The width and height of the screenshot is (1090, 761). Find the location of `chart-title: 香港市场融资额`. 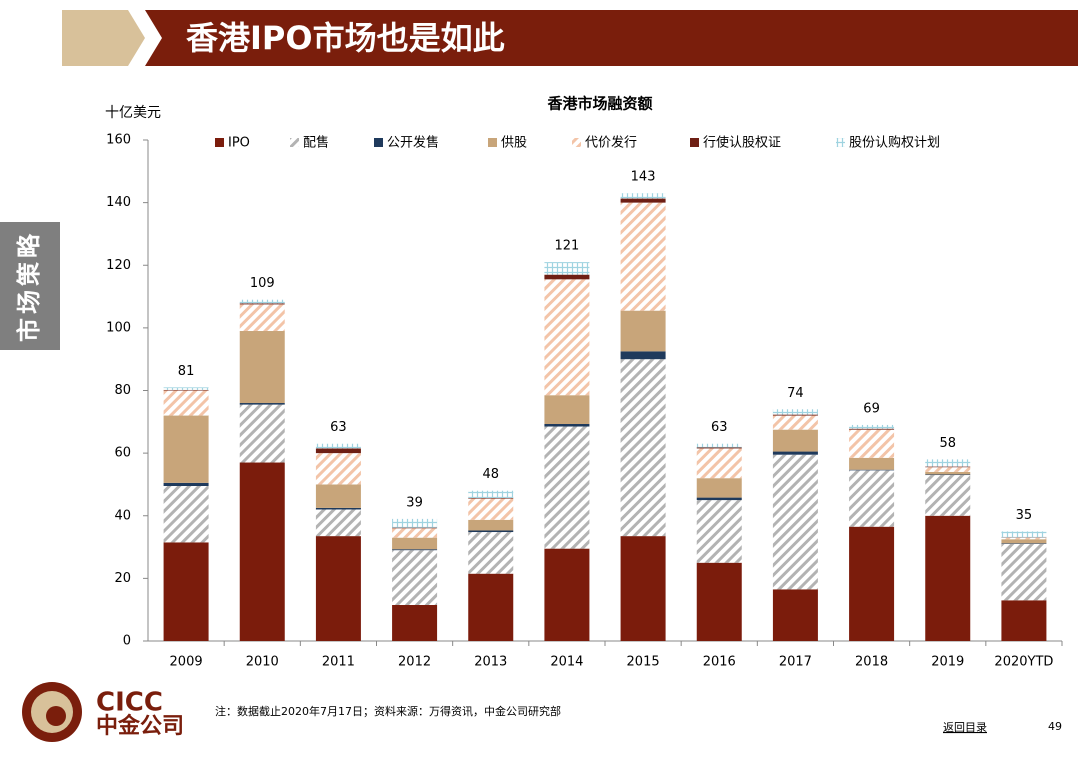

chart-title: 香港市场融资额 is located at coordinates (599, 104).